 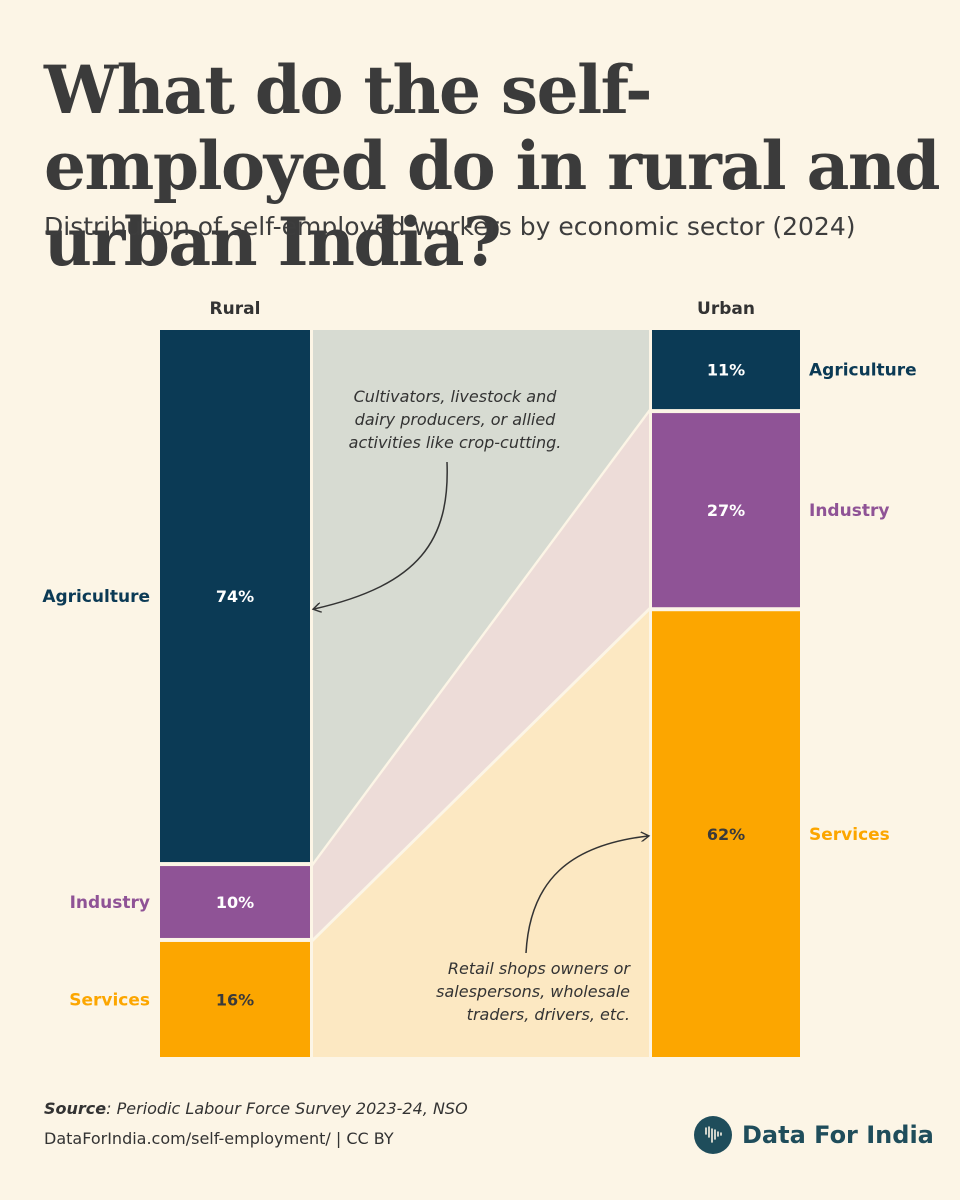 I want to click on annotation-arrow-agriculture, so click(x=381, y=535).